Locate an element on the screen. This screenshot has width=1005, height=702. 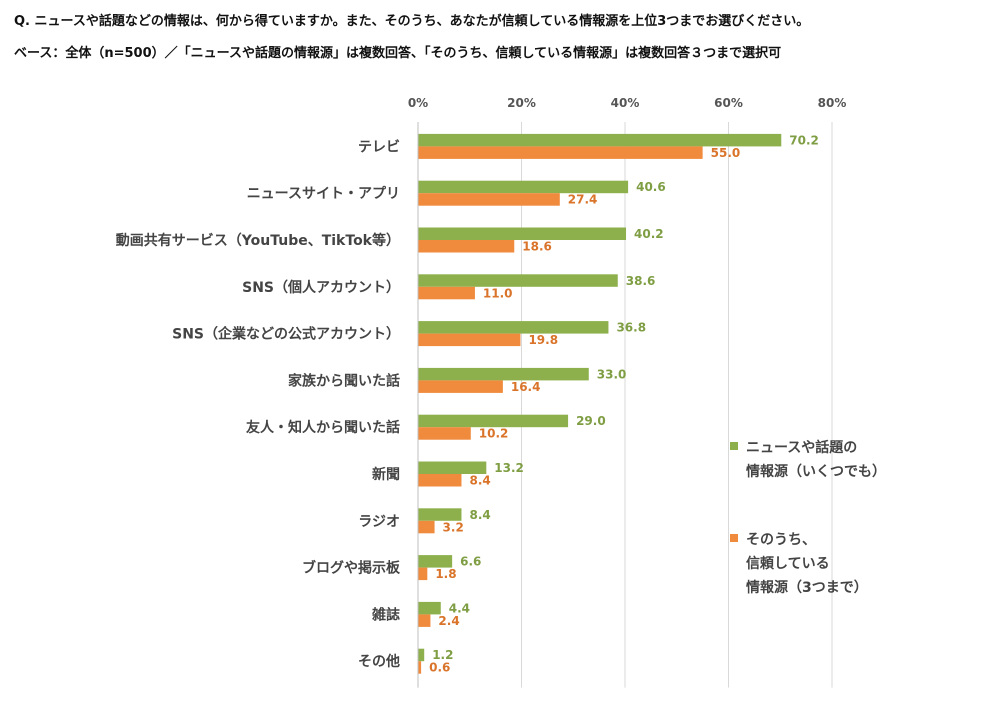
data-label: 36.8 is located at coordinates (631, 328).